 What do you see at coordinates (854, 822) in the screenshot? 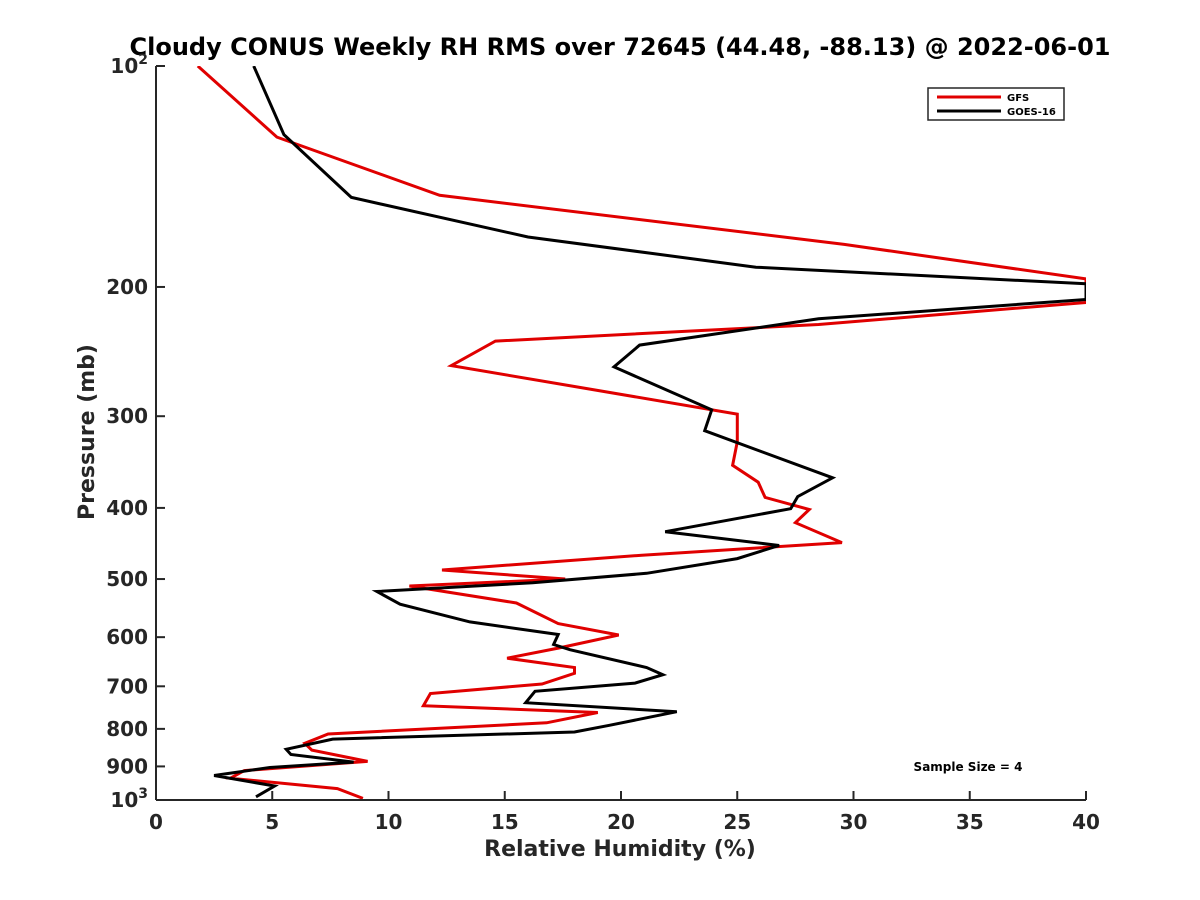
I see `x-tick-label: 30` at bounding box center [854, 822].